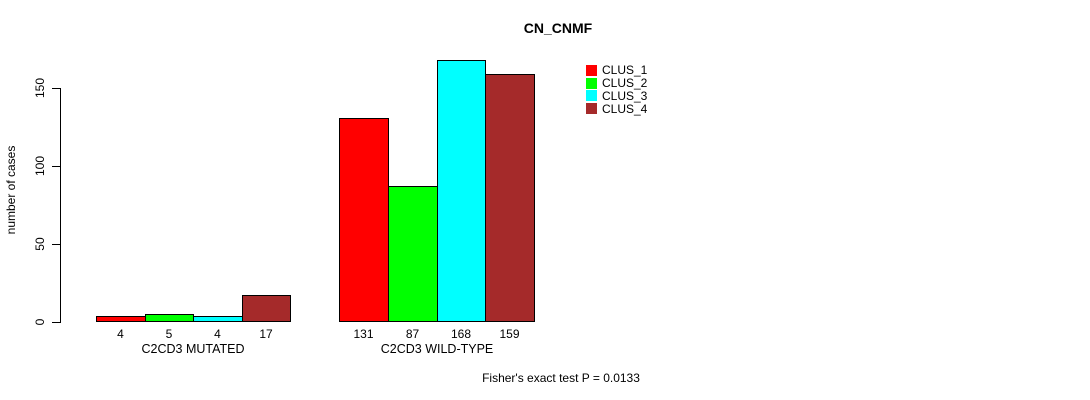  What do you see at coordinates (625, 83) in the screenshot?
I see `legend-label: CLUS_2` at bounding box center [625, 83].